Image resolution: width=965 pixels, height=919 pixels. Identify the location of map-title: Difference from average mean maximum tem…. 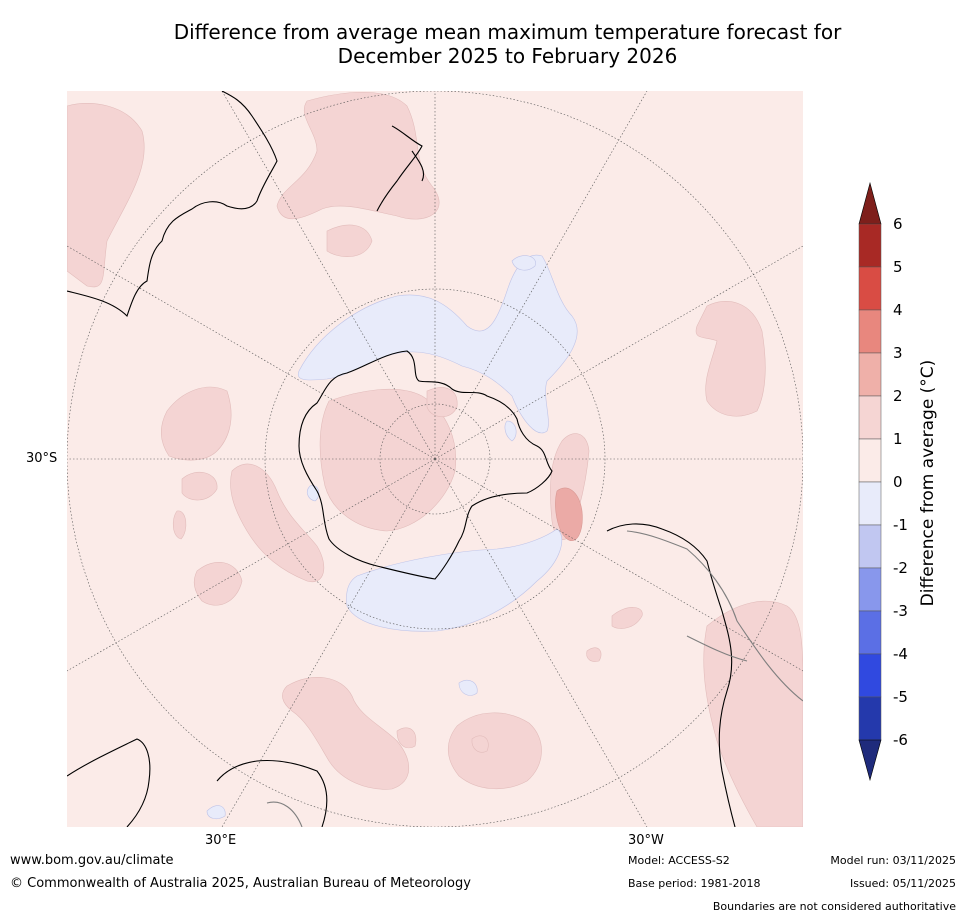
(482, 44).